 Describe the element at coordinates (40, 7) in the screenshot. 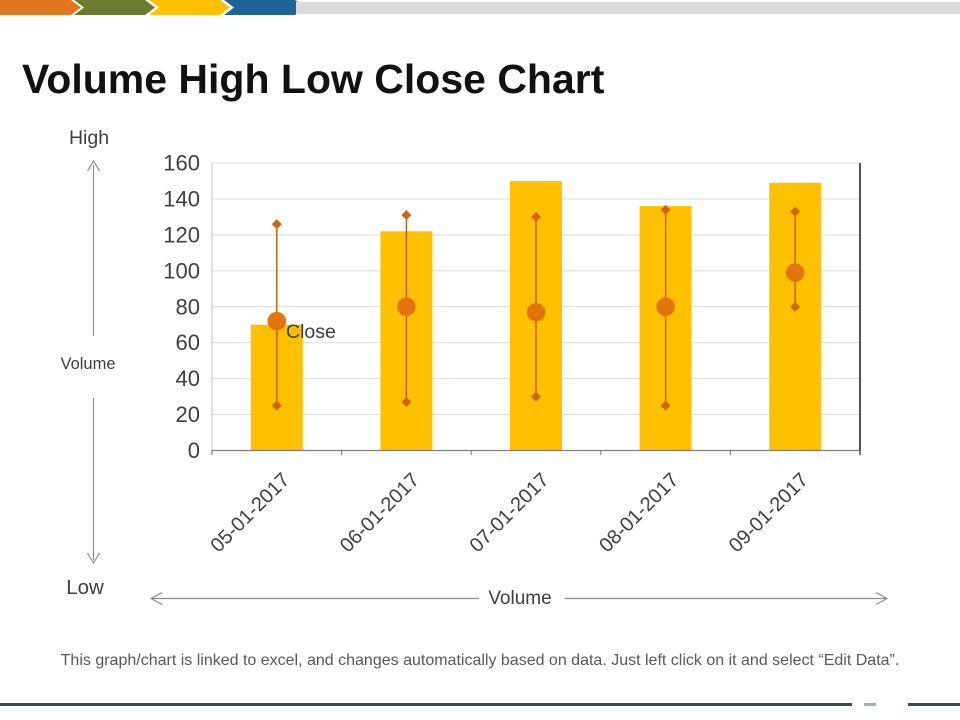

I see `chevron-orange` at that location.